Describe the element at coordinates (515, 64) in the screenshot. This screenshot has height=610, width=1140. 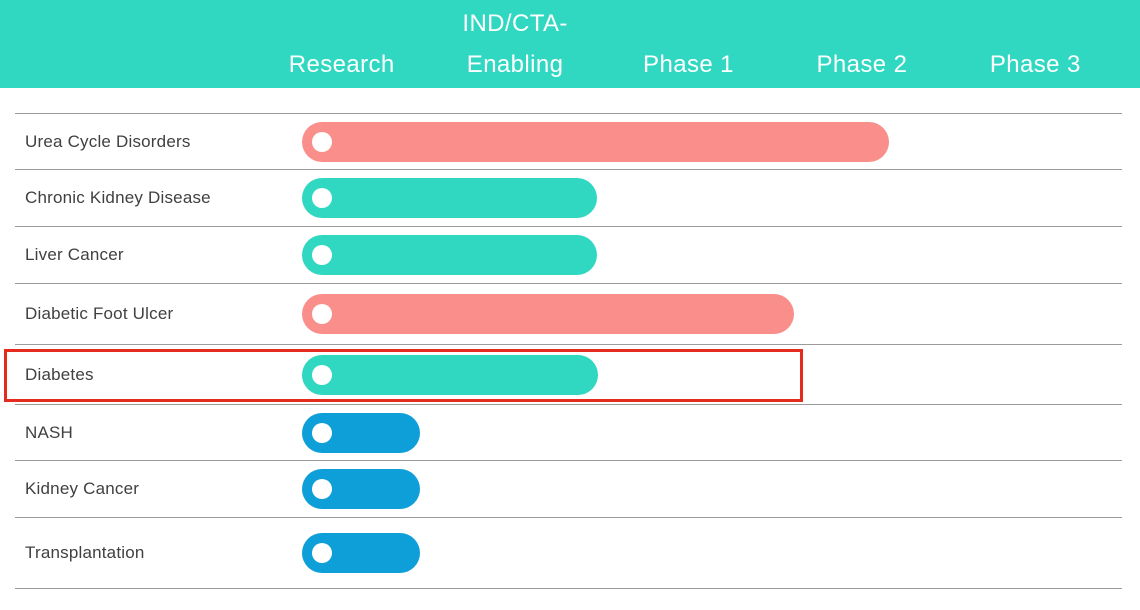
I see `header-col-label: Enabling` at that location.